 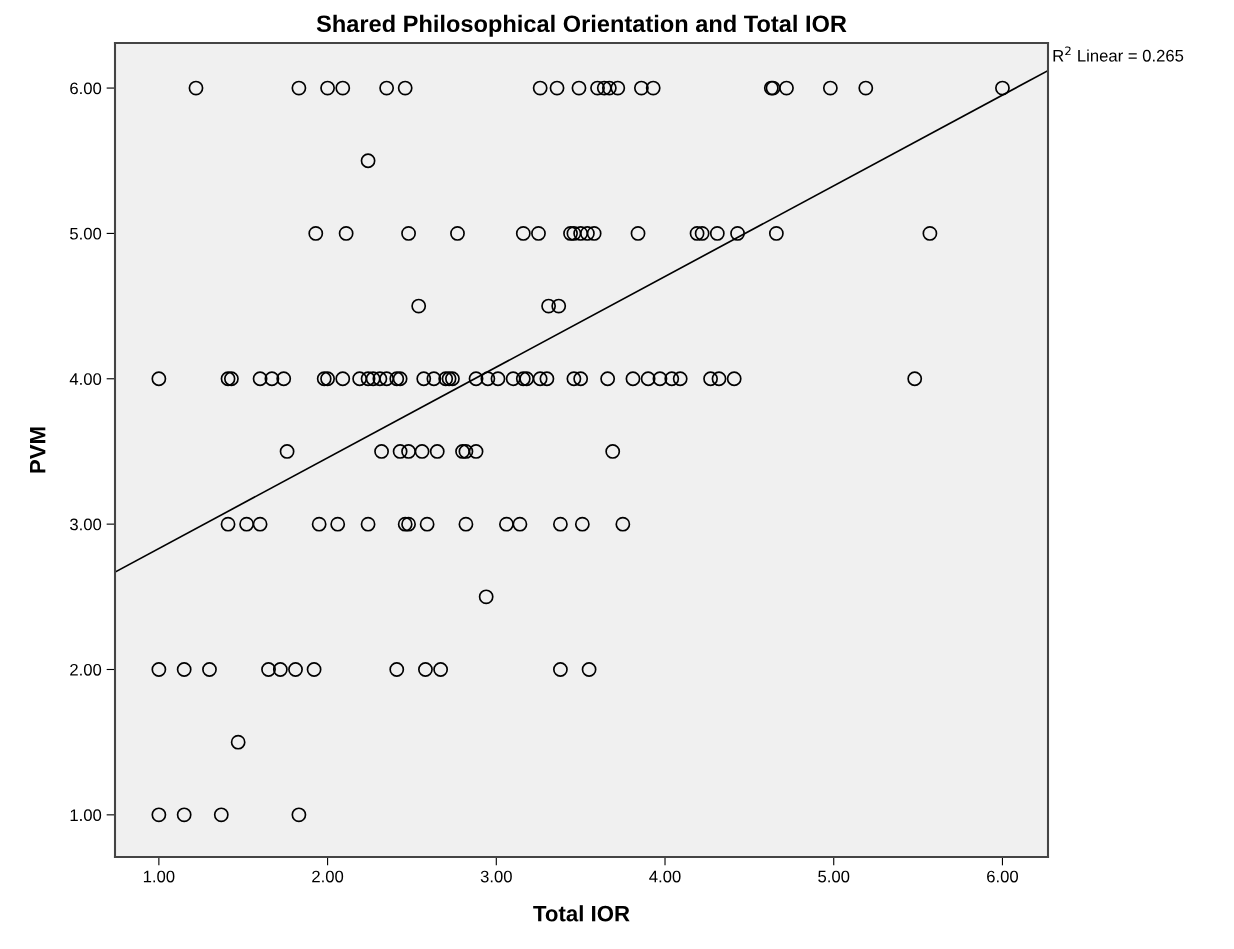 What do you see at coordinates (328, 876) in the screenshot?
I see `x-tick-label: 2.00` at bounding box center [328, 876].